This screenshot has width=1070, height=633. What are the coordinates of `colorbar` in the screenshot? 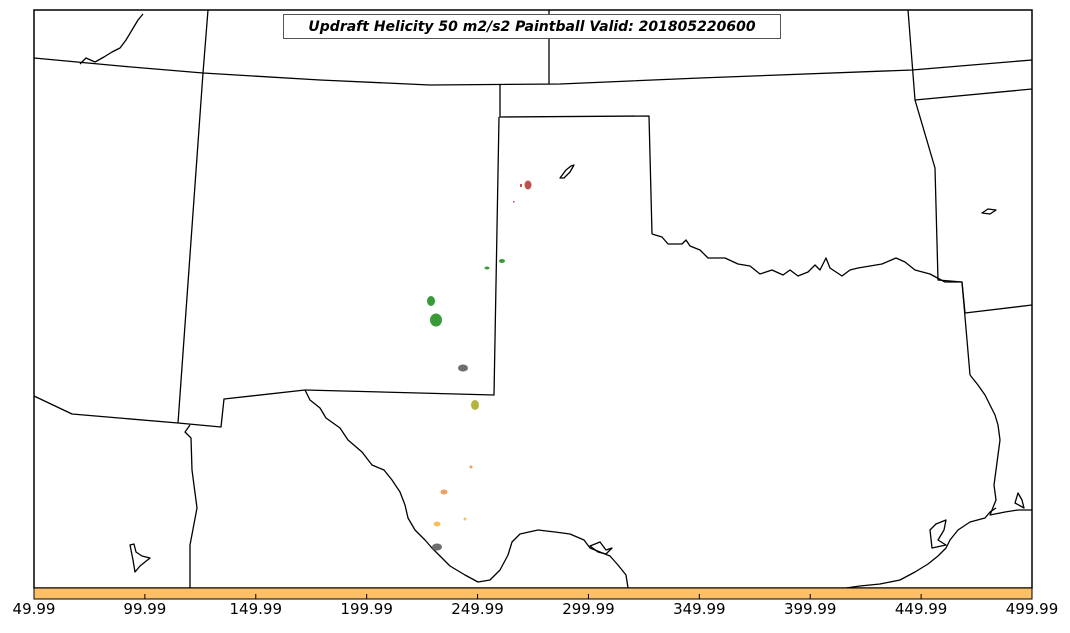 It's located at (533, 593).